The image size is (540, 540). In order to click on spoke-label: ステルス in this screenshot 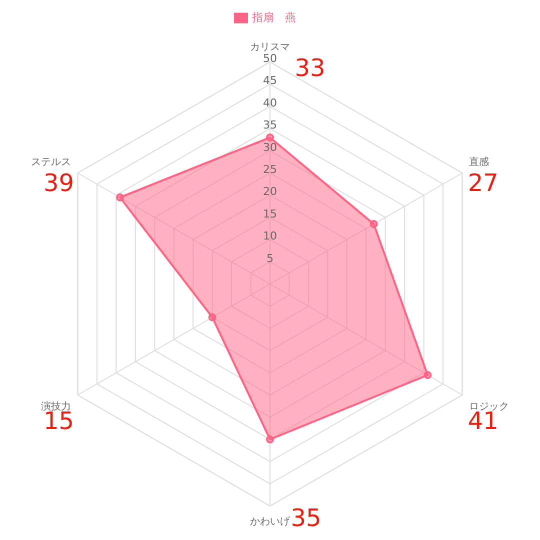, I will do `click(50, 162)`.